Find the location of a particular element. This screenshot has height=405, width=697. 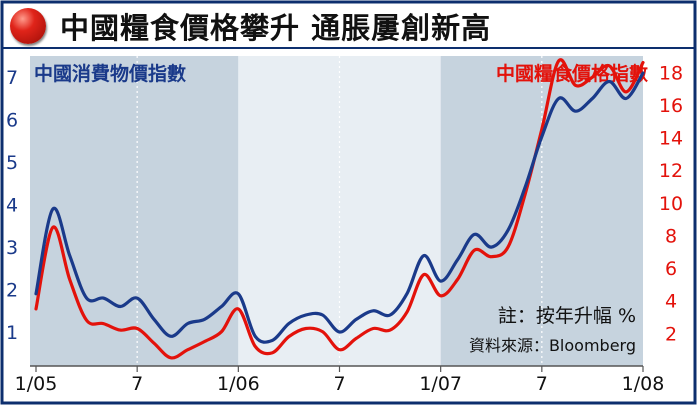

right-tick-label: 16 is located at coordinates (671, 106).